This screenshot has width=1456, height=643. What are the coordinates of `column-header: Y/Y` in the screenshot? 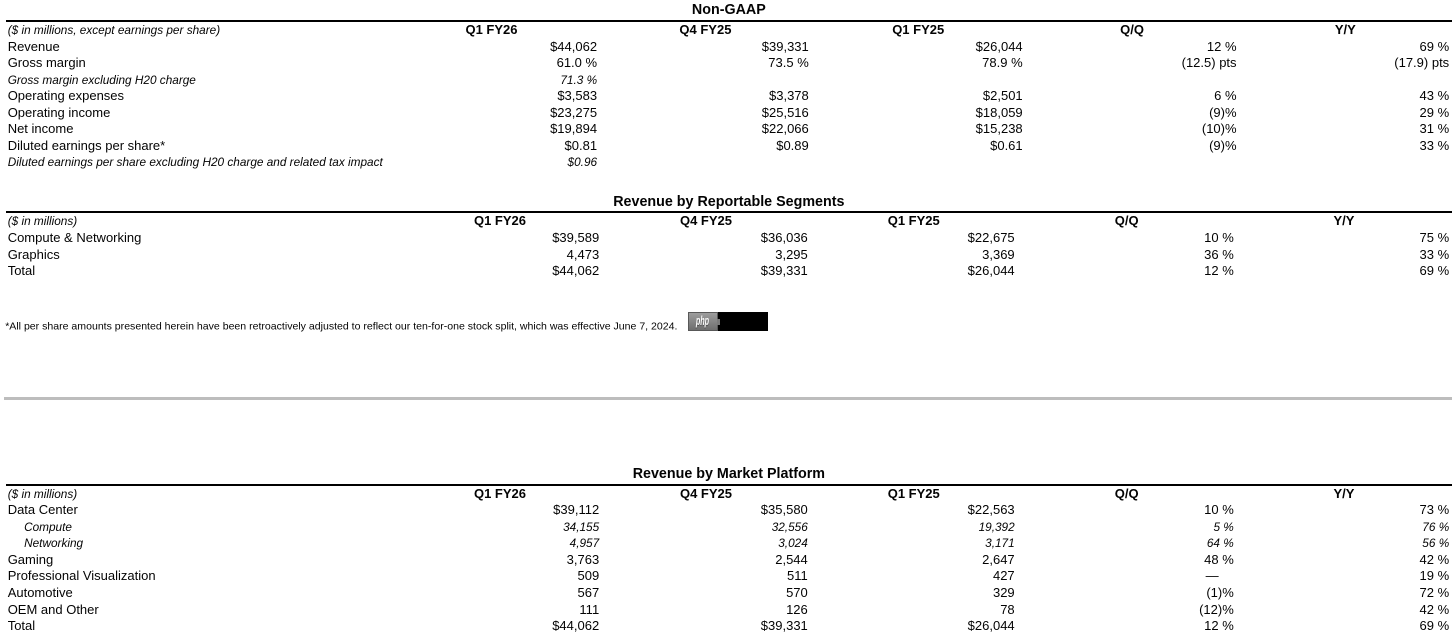 It's located at (1344, 221).